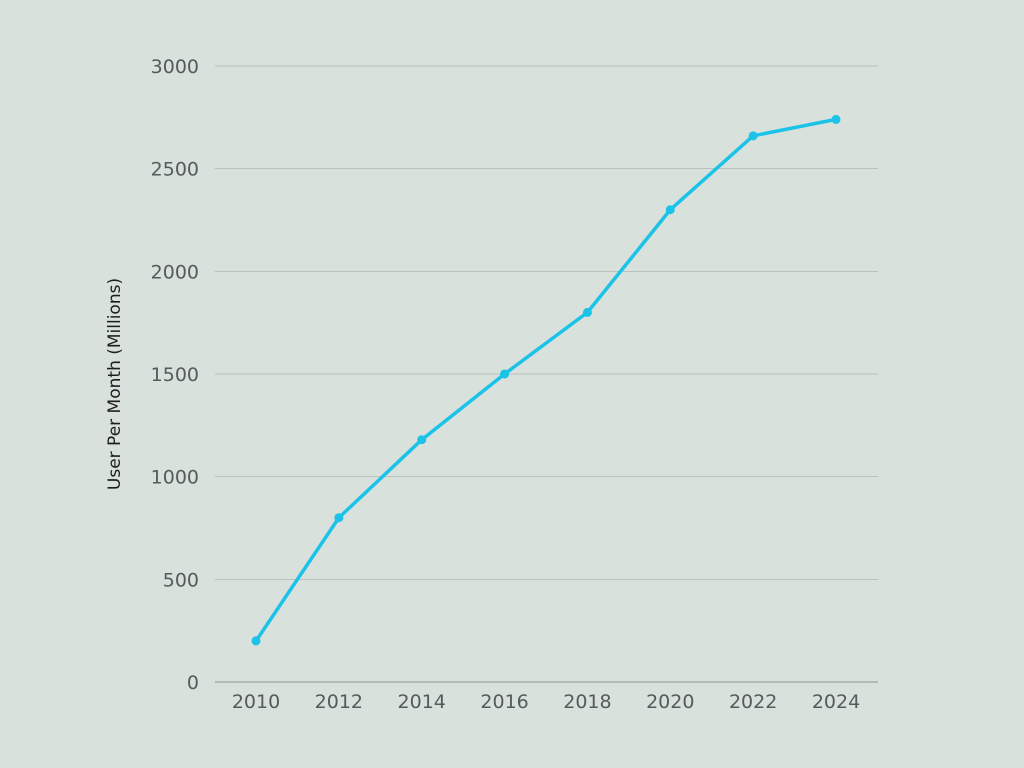 The image size is (1024, 768). What do you see at coordinates (175, 170) in the screenshot?
I see `y-tick-label: 2500` at bounding box center [175, 170].